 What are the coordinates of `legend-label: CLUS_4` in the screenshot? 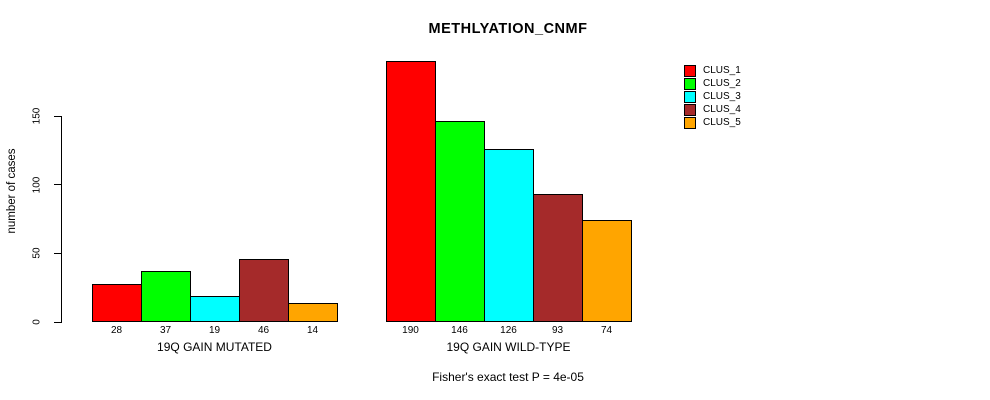 It's located at (722, 110).